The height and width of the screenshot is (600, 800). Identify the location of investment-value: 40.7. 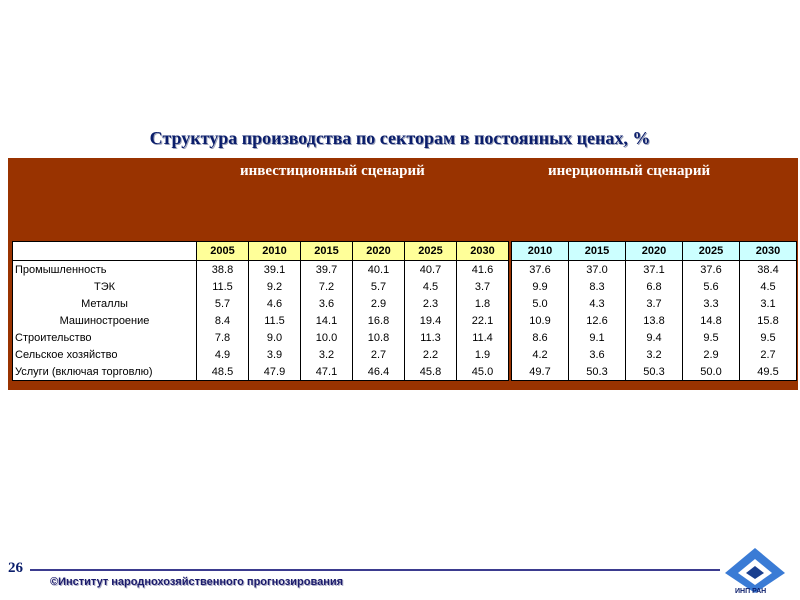
(430, 269).